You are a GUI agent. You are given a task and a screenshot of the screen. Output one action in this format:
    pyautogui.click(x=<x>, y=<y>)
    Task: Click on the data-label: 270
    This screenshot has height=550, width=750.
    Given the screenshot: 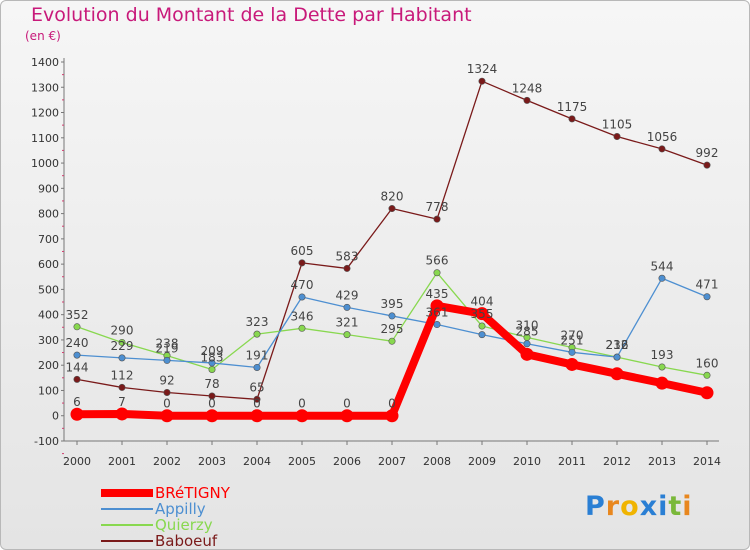 What is the action you would take?
    pyautogui.click(x=572, y=336)
    